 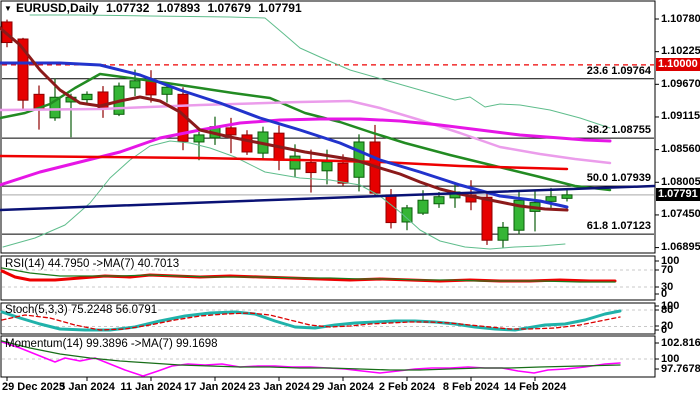 What do you see at coordinates (680, 18) in the screenshot?
I see `price-axis-label: 1.10780` at bounding box center [680, 18].